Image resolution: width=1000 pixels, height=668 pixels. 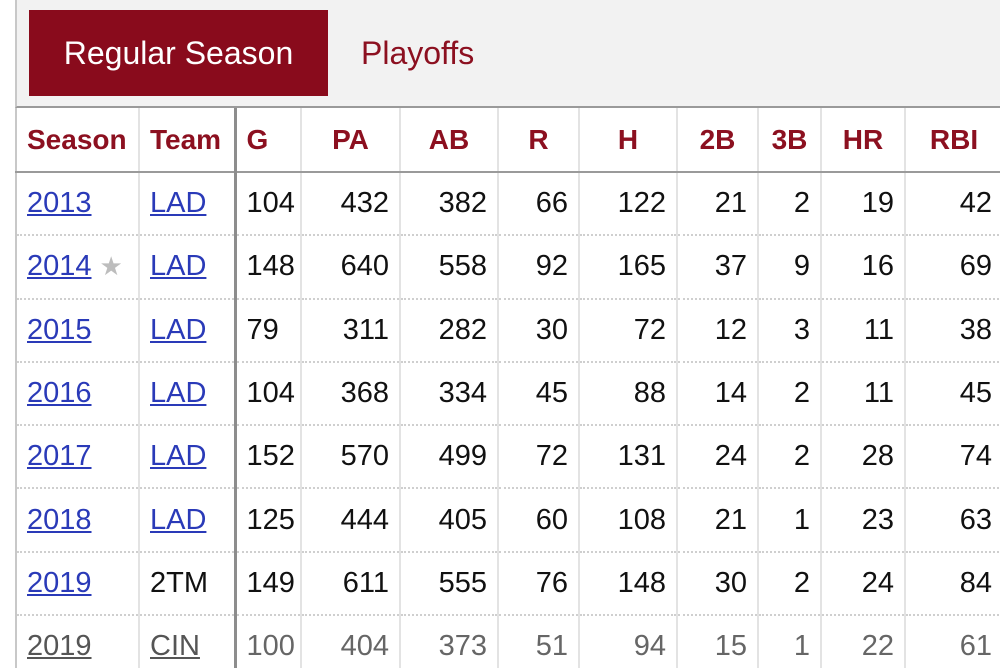 I want to click on stat-cell-r: 72, so click(x=539, y=457).